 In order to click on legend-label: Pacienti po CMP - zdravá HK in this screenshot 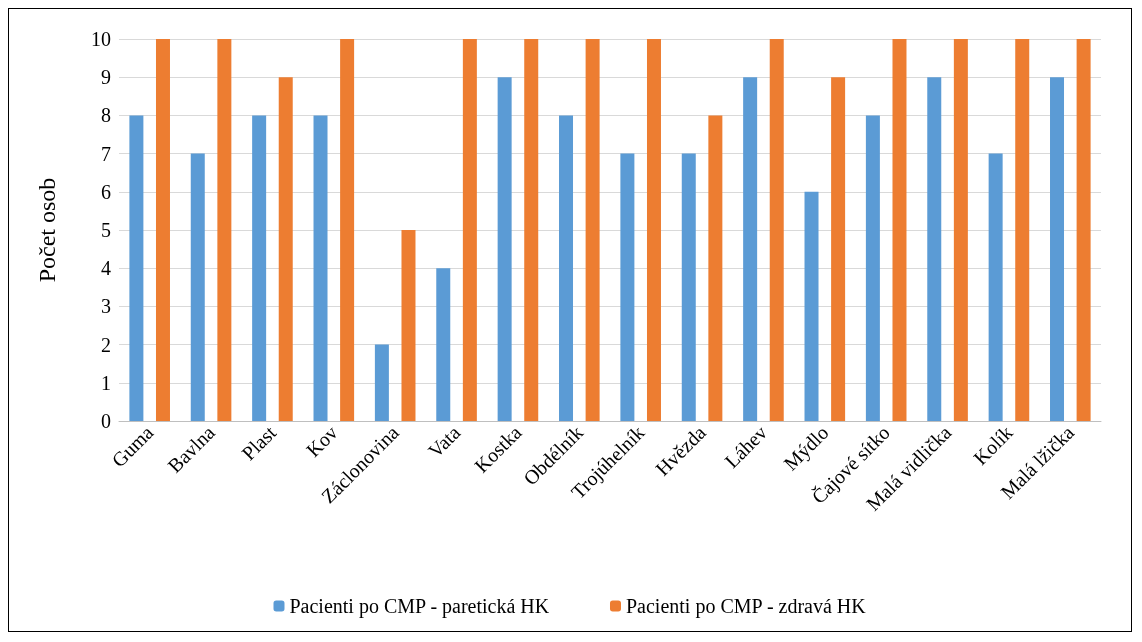, I will do `click(746, 606)`.